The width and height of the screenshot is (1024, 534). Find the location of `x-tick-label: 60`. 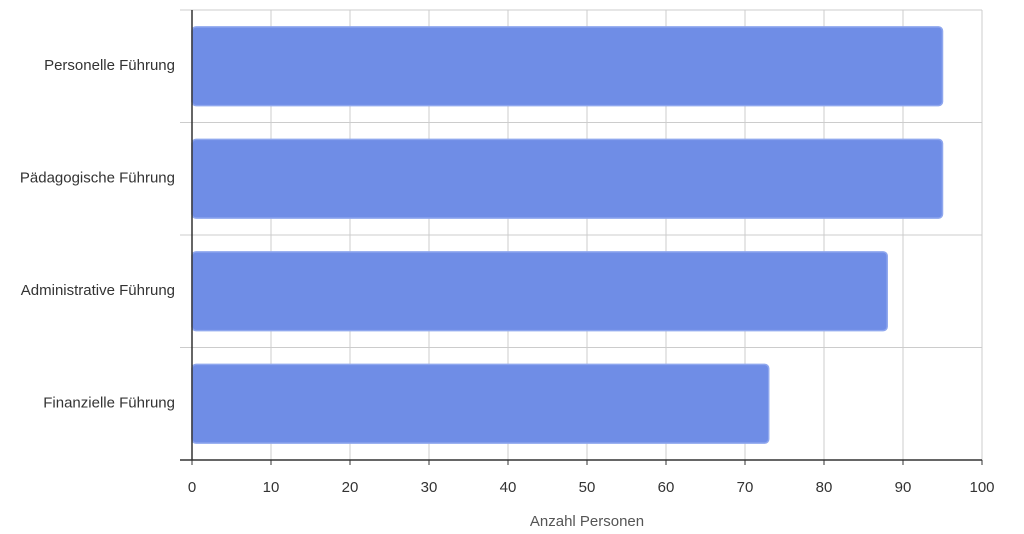

x-tick-label: 60 is located at coordinates (666, 487).